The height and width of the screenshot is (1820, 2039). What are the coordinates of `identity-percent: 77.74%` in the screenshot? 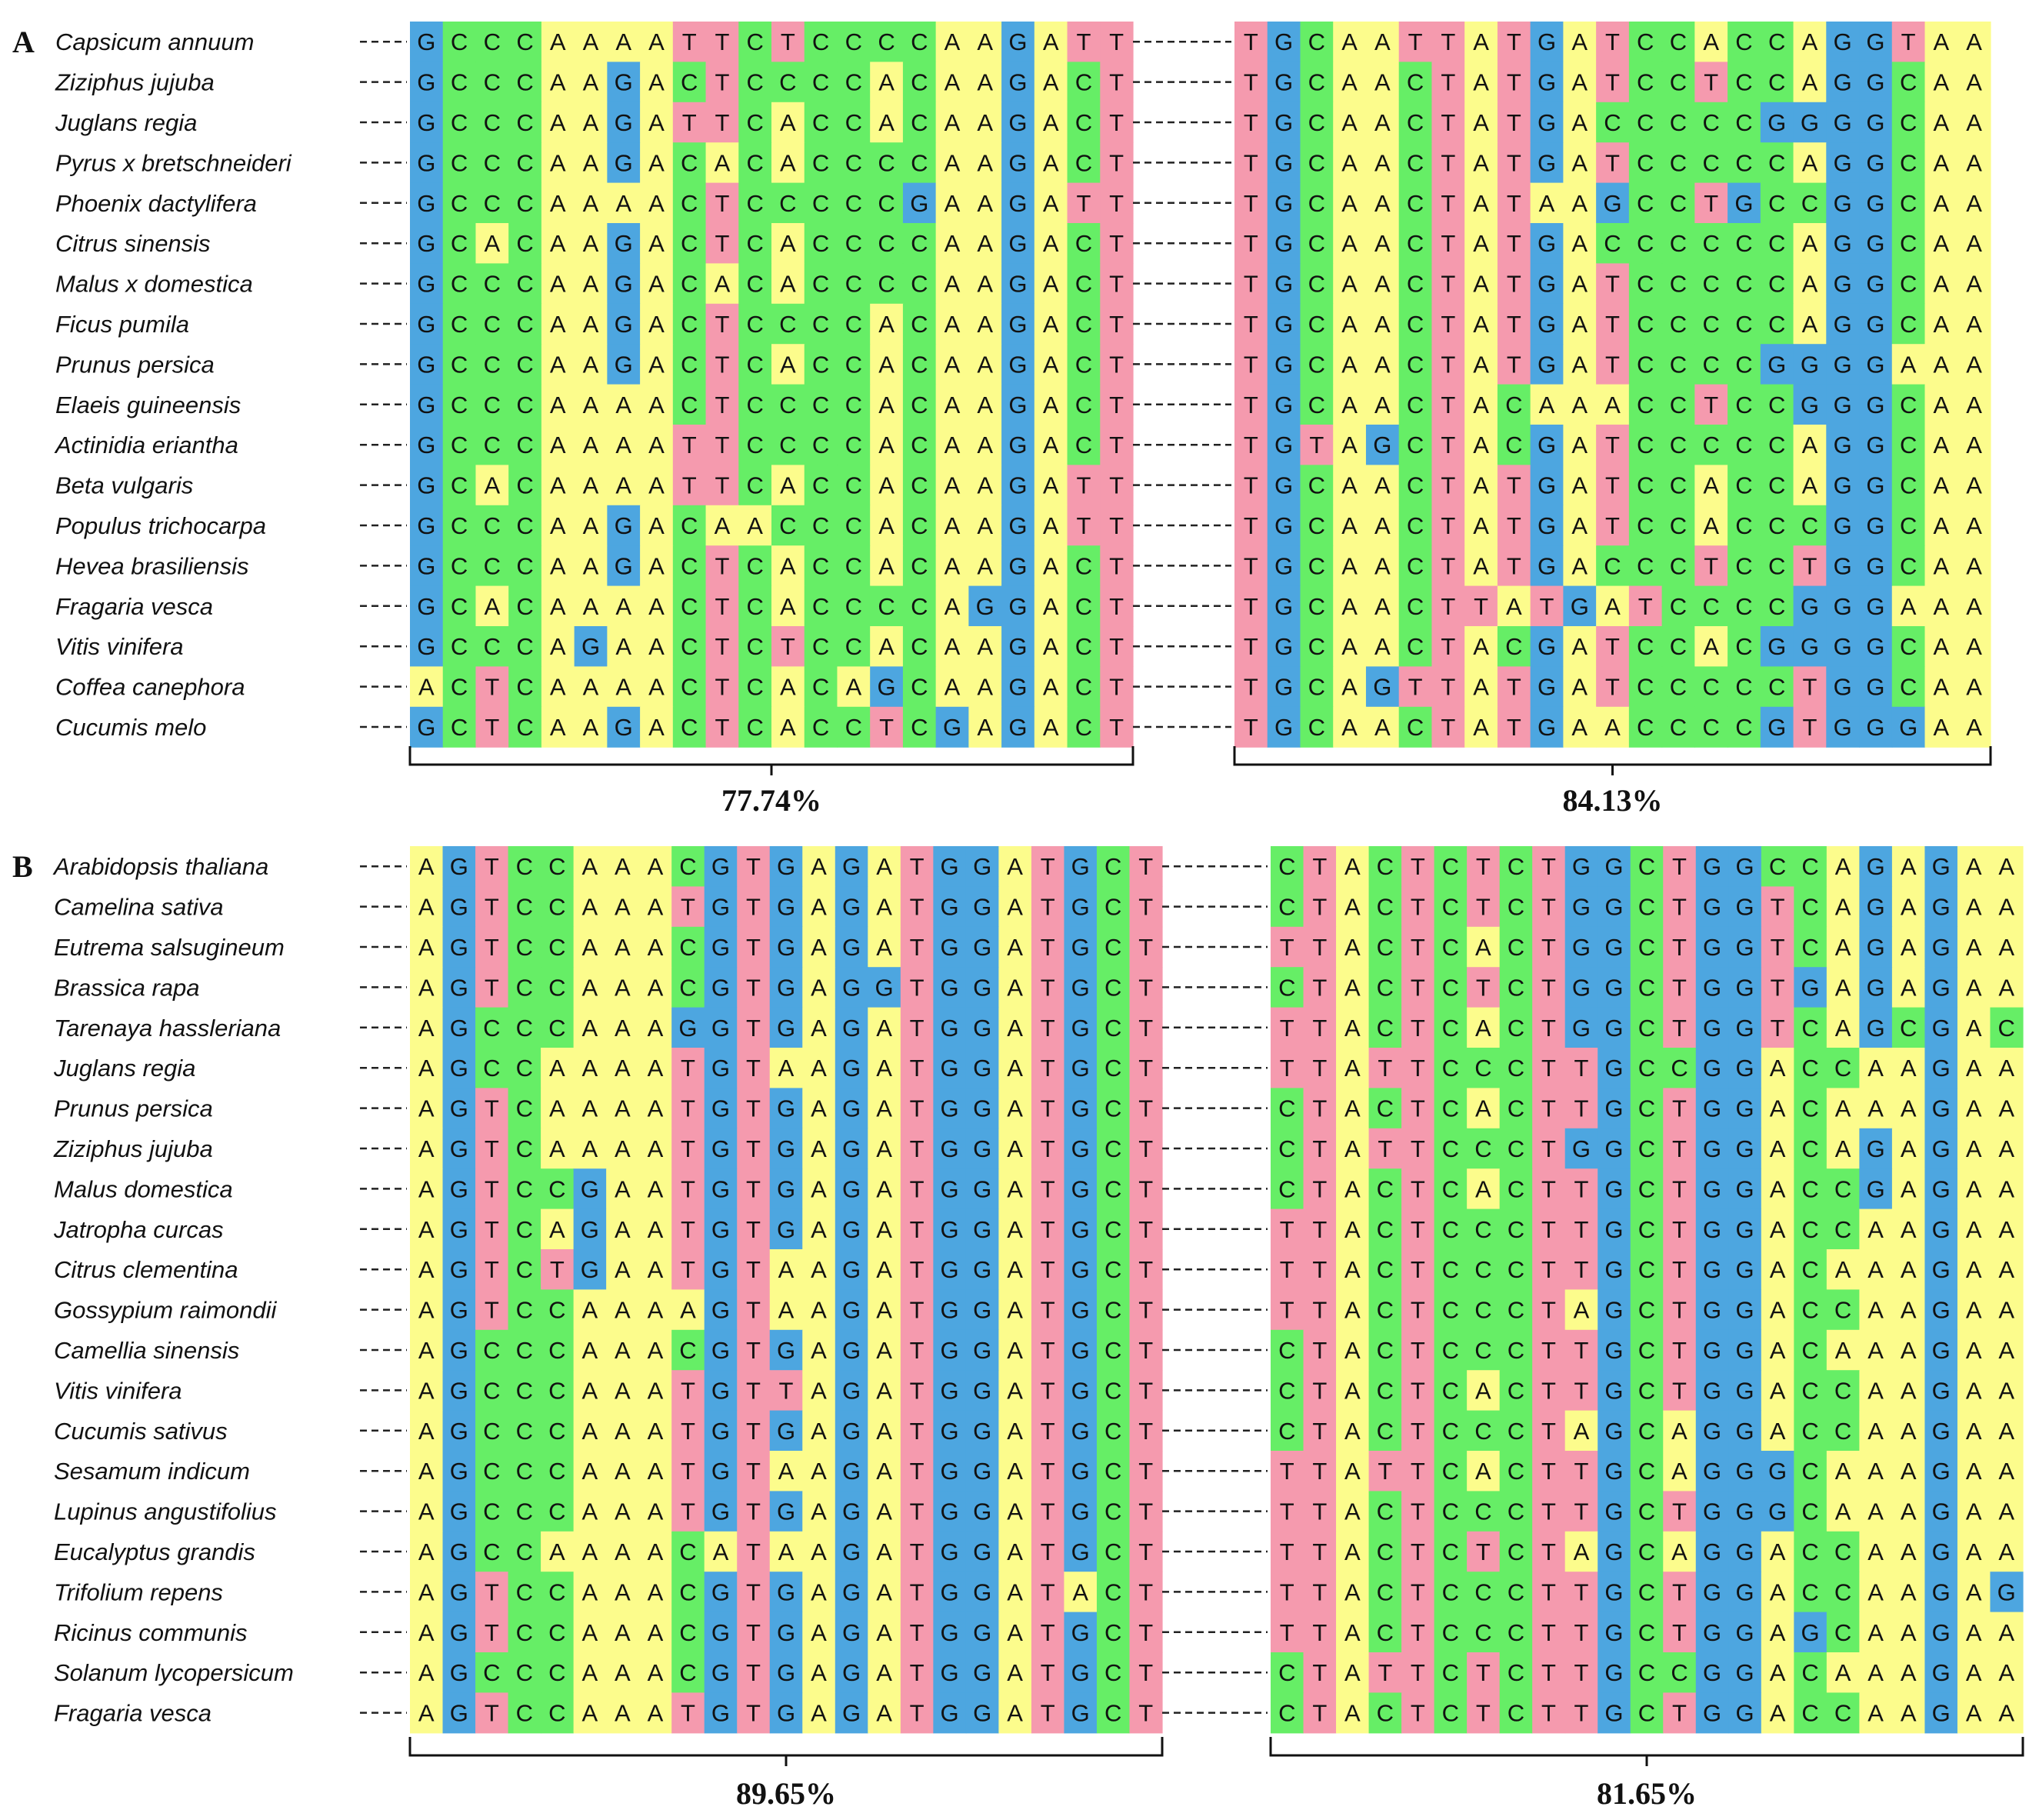 It's located at (771, 801).